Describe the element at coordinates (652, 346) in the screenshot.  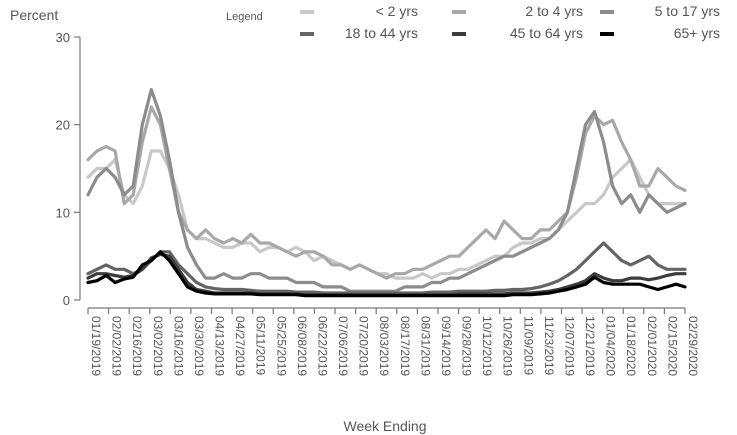
I see `x-tick-label: 02/01/2020` at that location.